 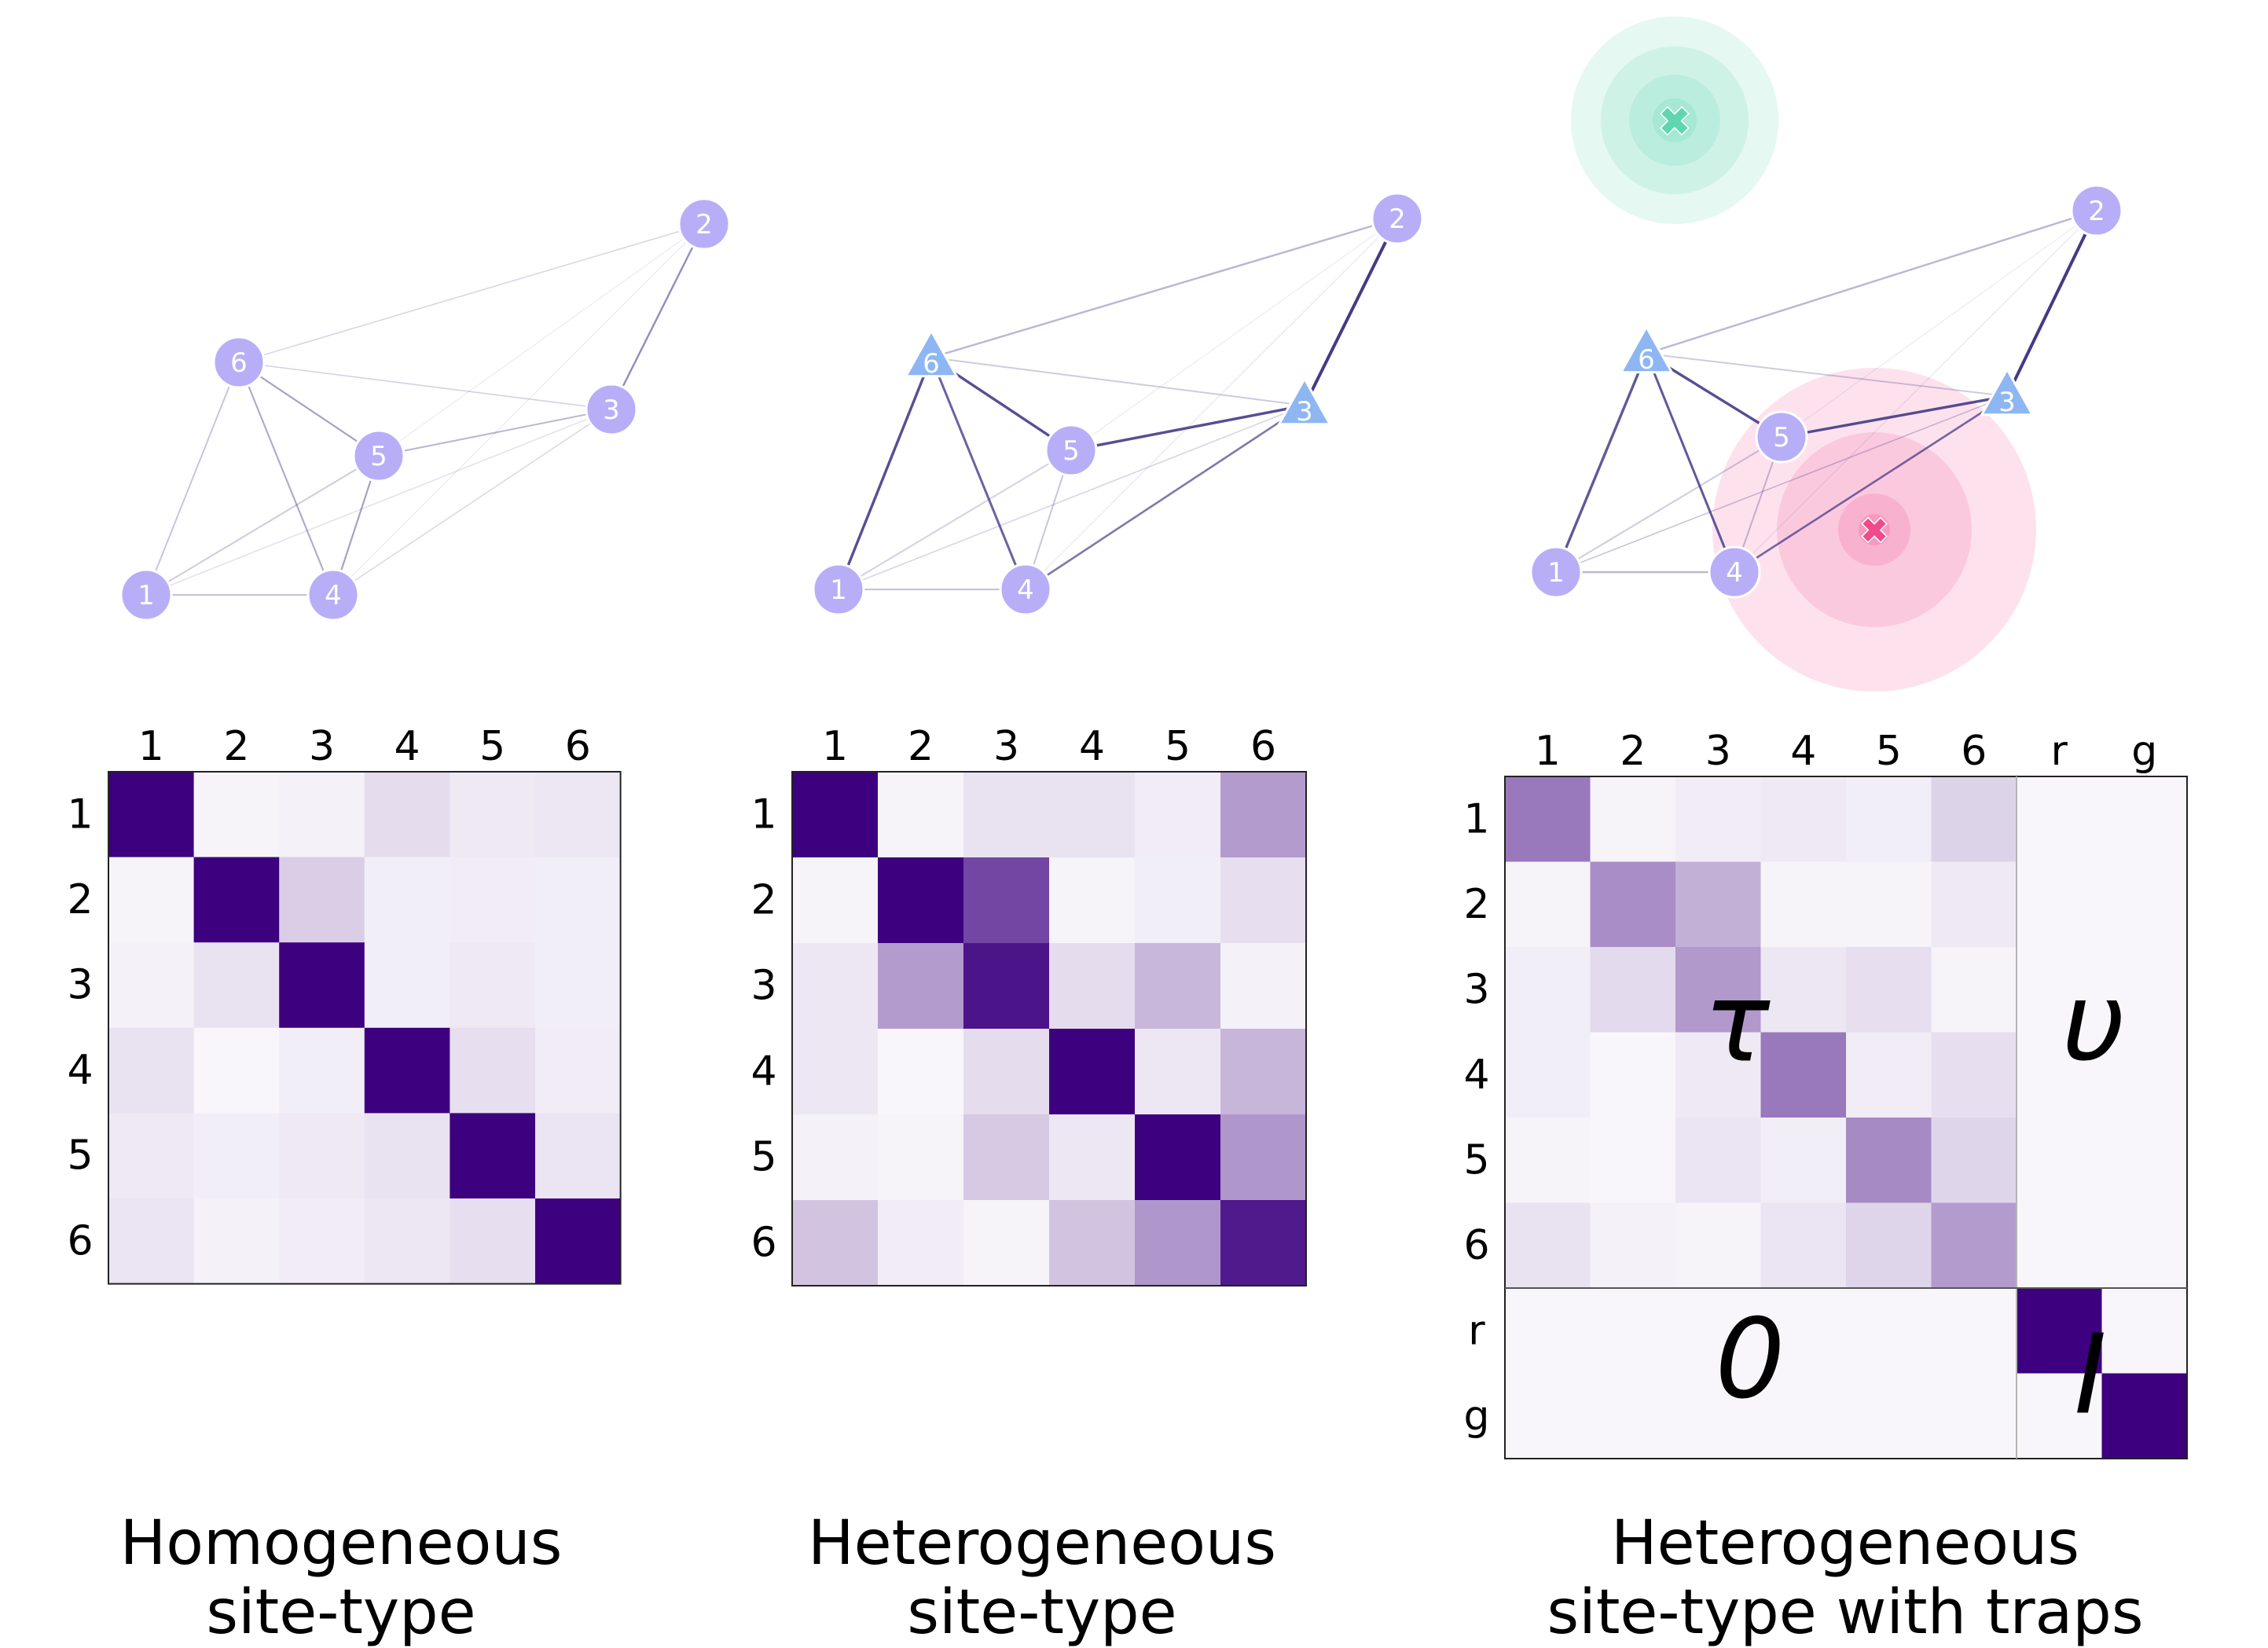 What do you see at coordinates (932, 354) in the screenshot?
I see `graph-node-6: 6` at bounding box center [932, 354].